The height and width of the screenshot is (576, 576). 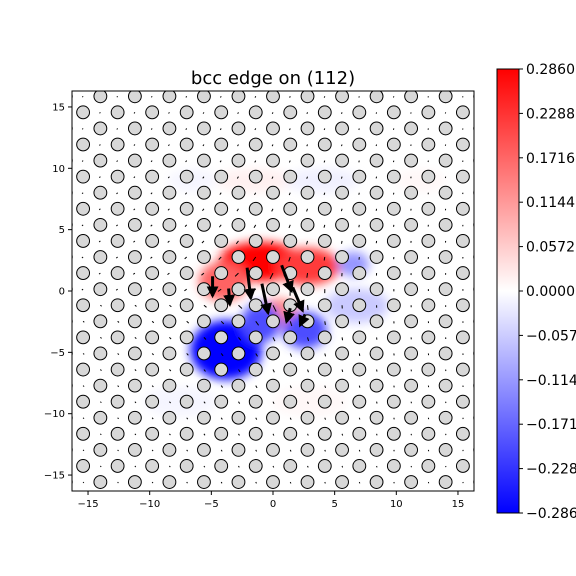 I want to click on field-blob, so click(x=193, y=180).